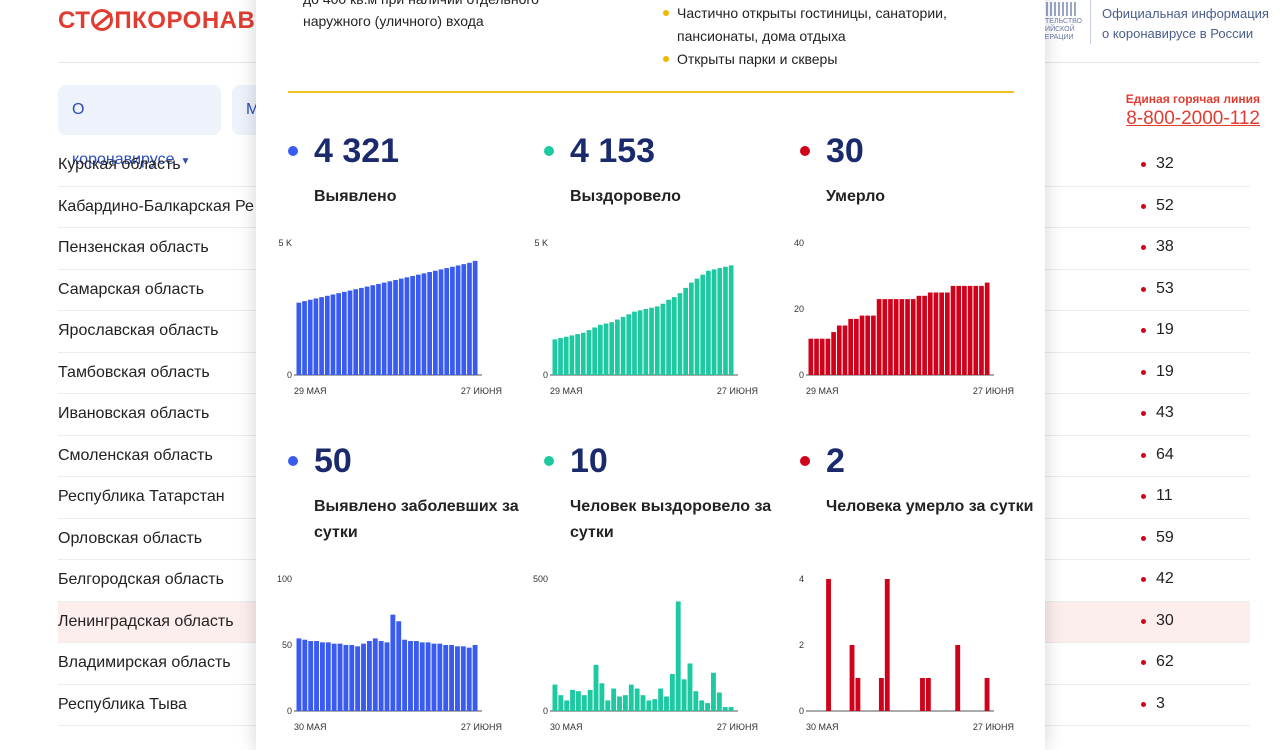 This screenshot has height=750, width=1280. Describe the element at coordinates (1064, 22) in the screenshot. I see `government-emblem: ИТЕЛЬСТВО СИЙСКОЙ ДЕРАЦИИ` at that location.